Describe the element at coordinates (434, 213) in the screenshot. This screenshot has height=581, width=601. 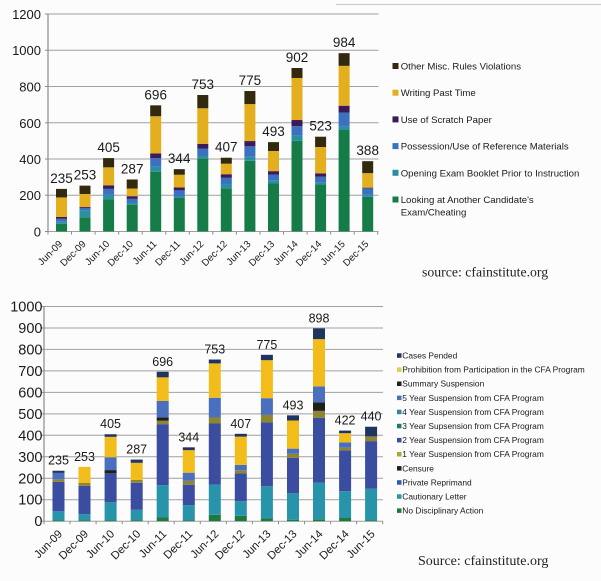
I see `svg-text: Exam/Cheating` at that location.